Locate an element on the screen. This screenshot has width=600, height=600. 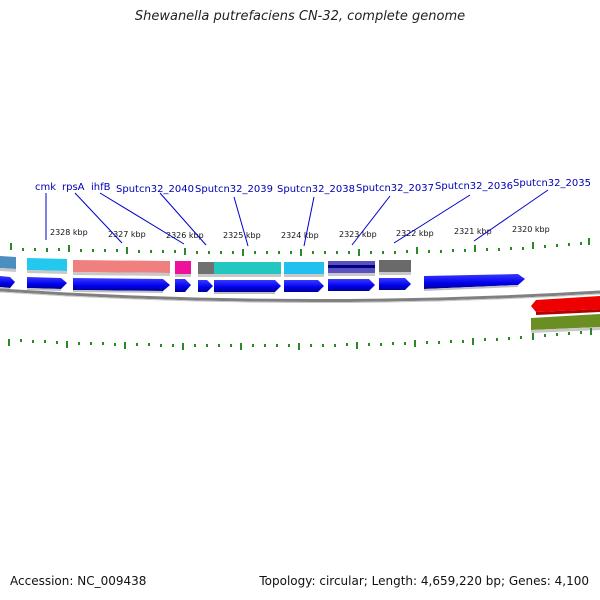
genome-backbone is located at coordinates (300, 295).